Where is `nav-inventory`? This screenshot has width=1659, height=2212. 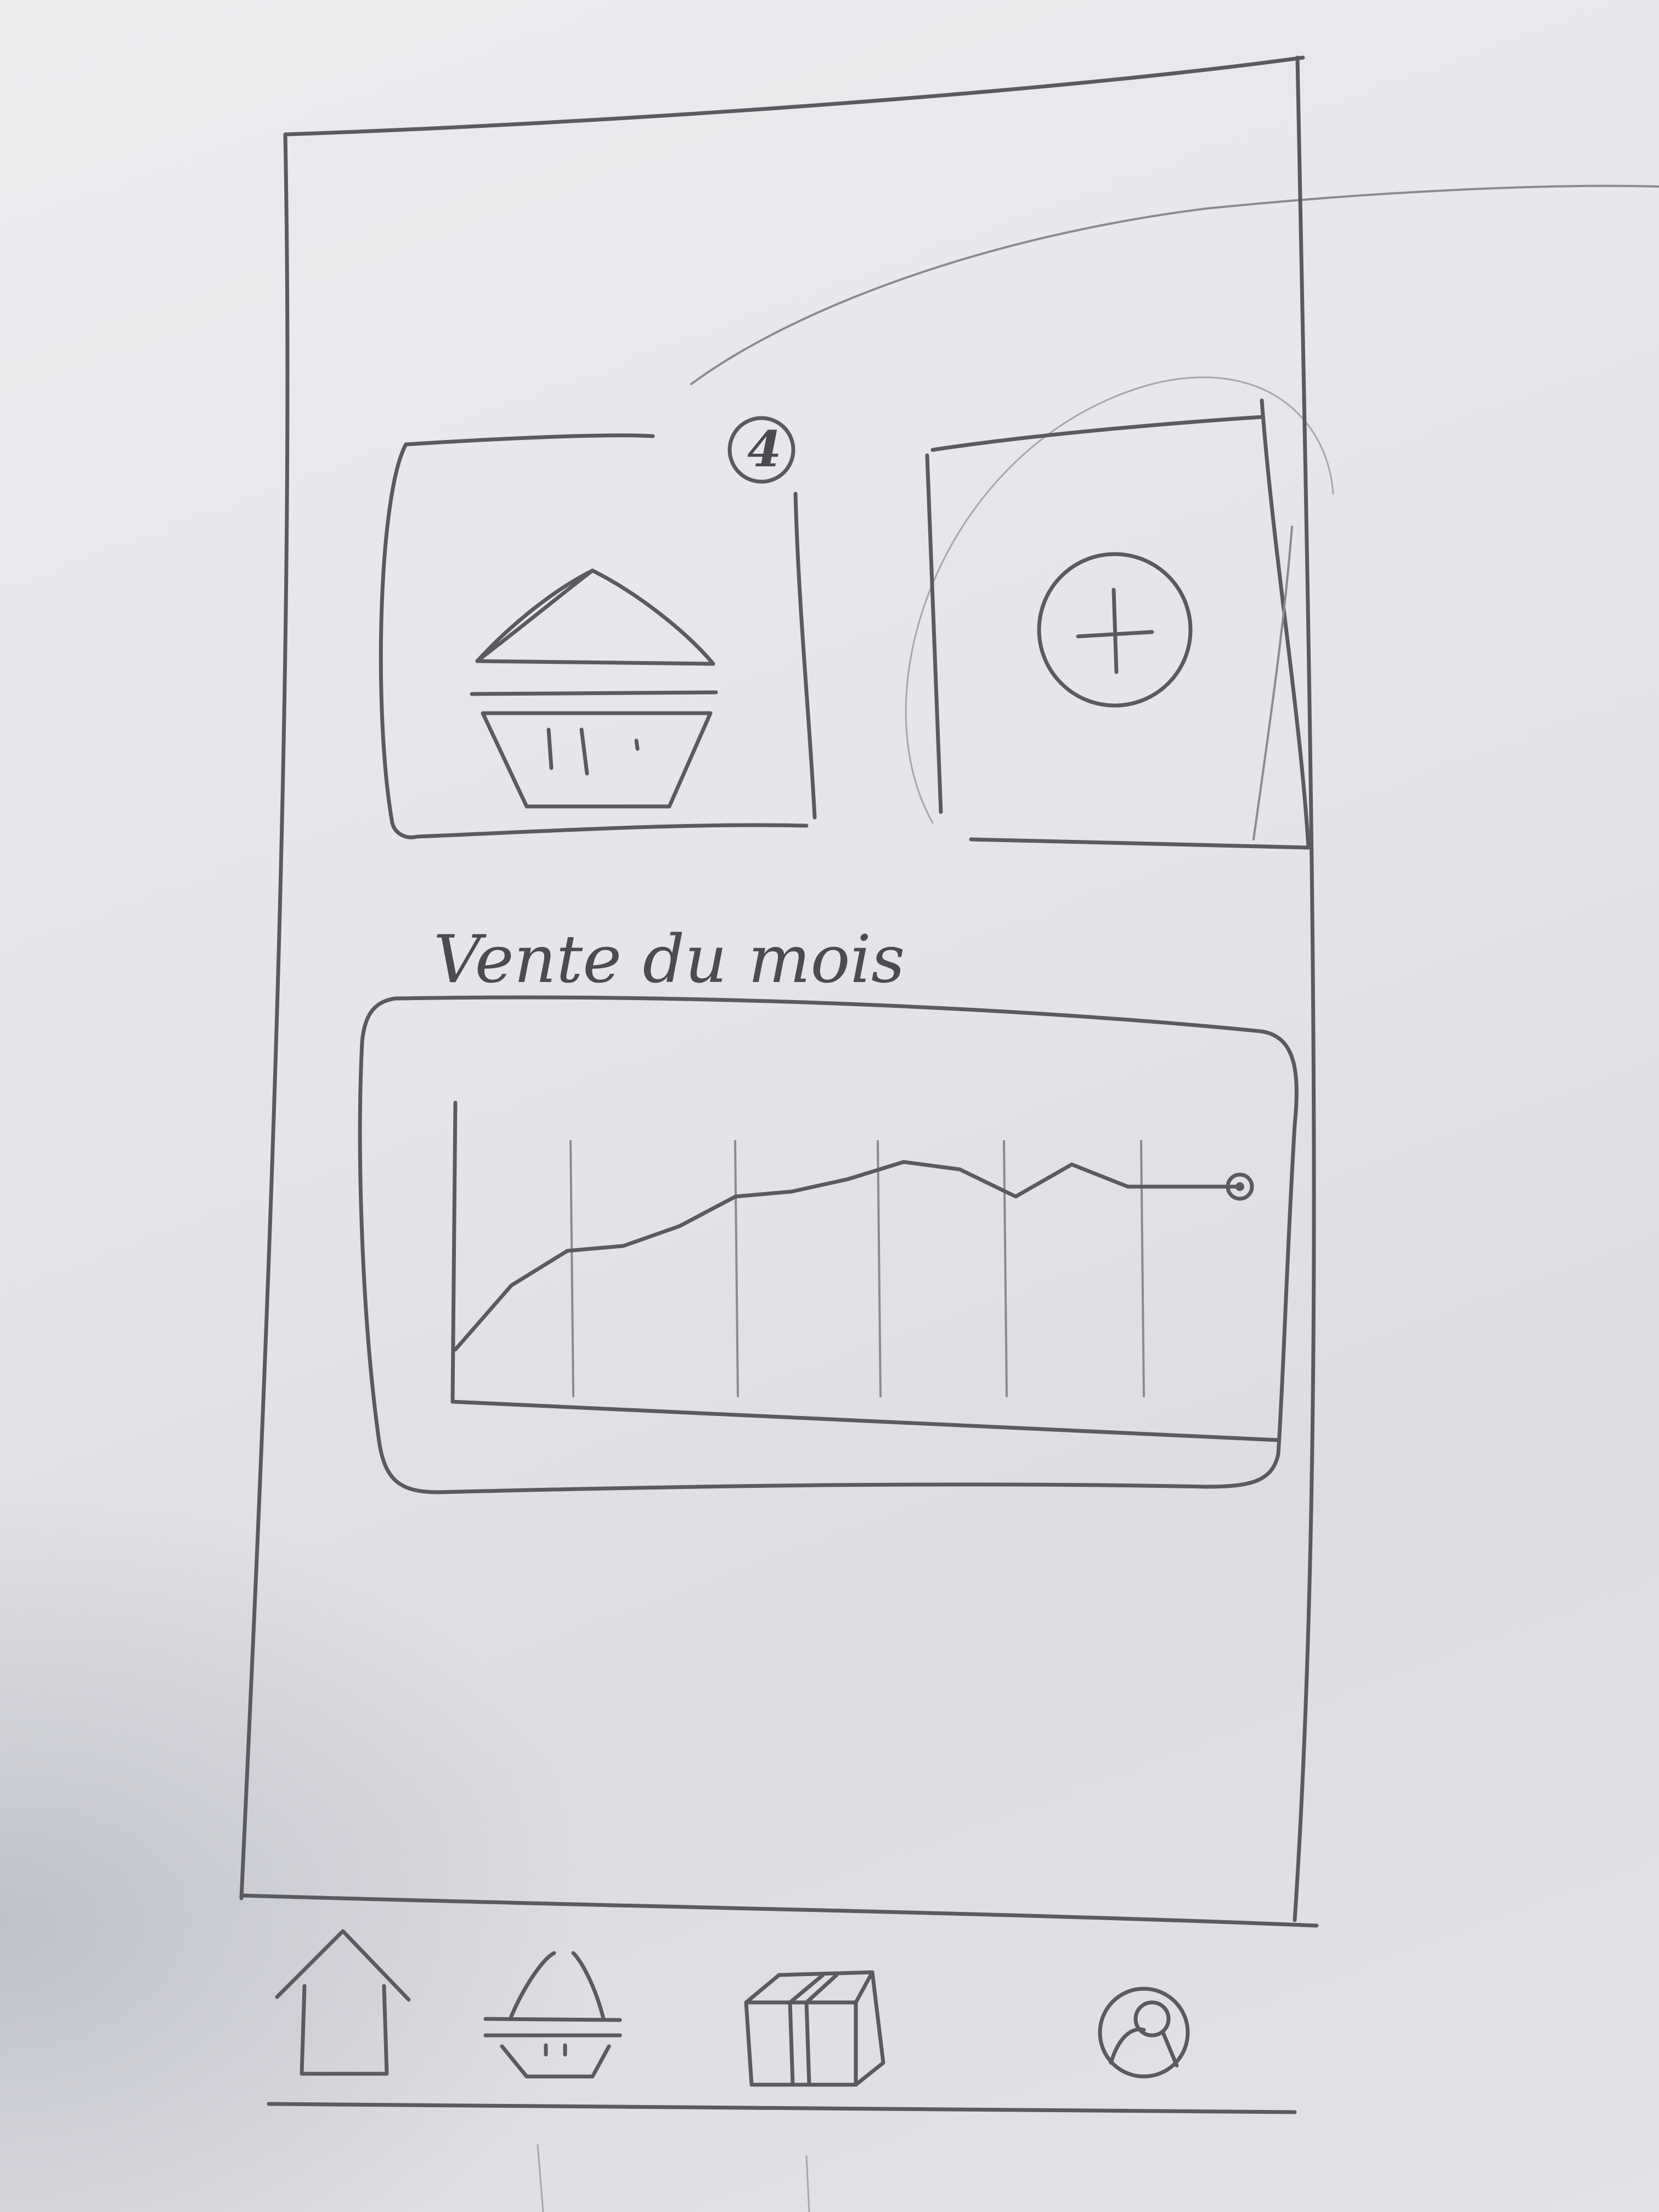
nav-inventory is located at coordinates (814, 2029).